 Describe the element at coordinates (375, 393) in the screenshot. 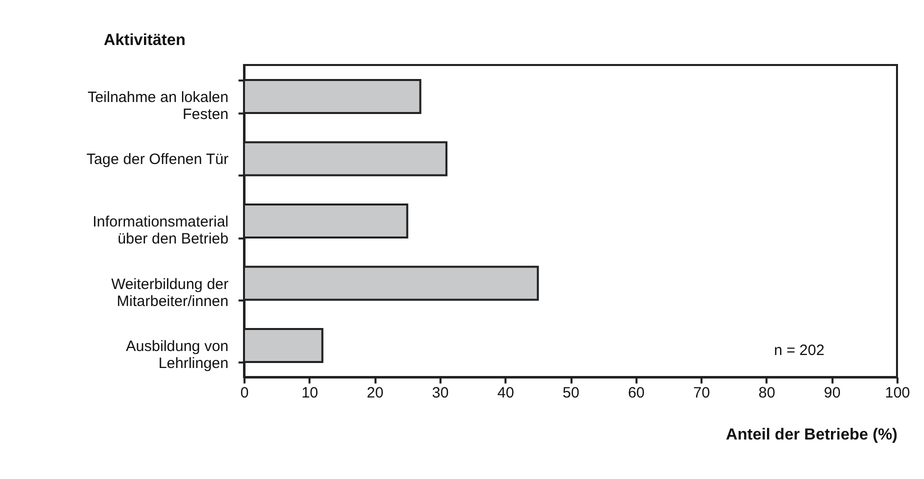

I see `x-tick-label: 20` at that location.